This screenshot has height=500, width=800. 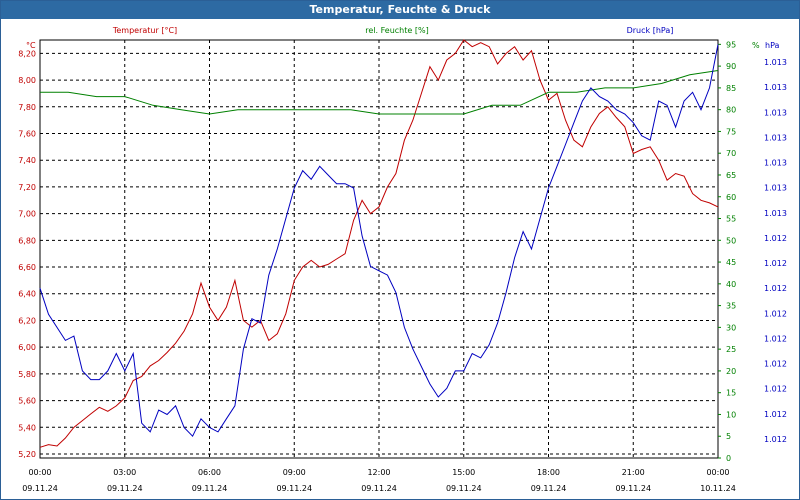 What do you see at coordinates (731, 197) in the screenshot?
I see `y-right-tick-label: 60` at bounding box center [731, 197].